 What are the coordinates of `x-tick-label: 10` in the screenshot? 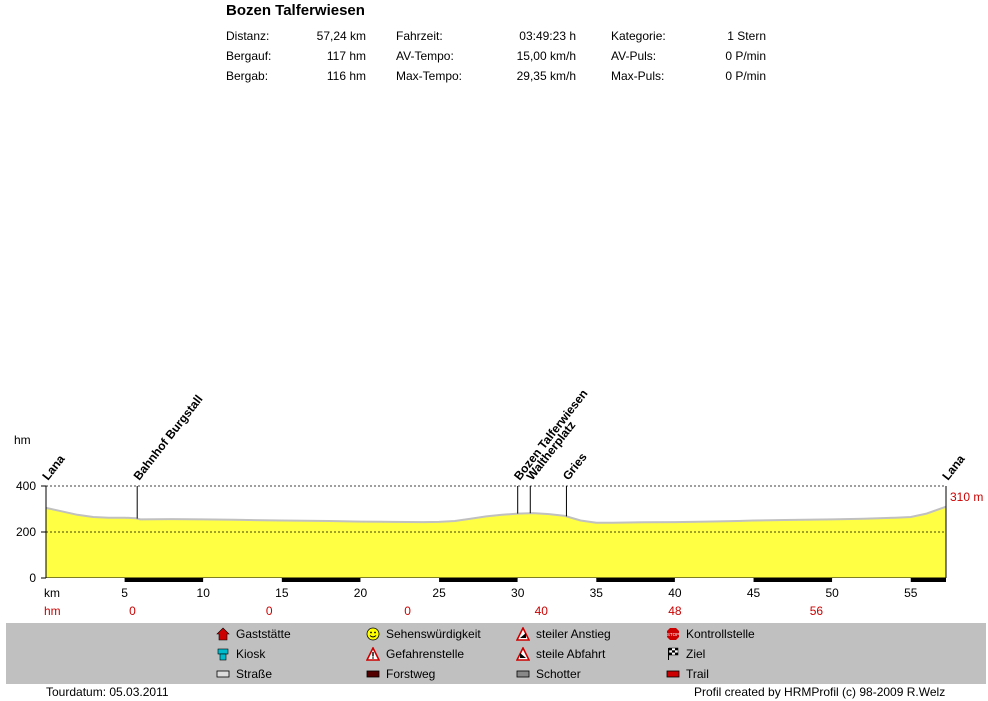 It's located at (204, 593).